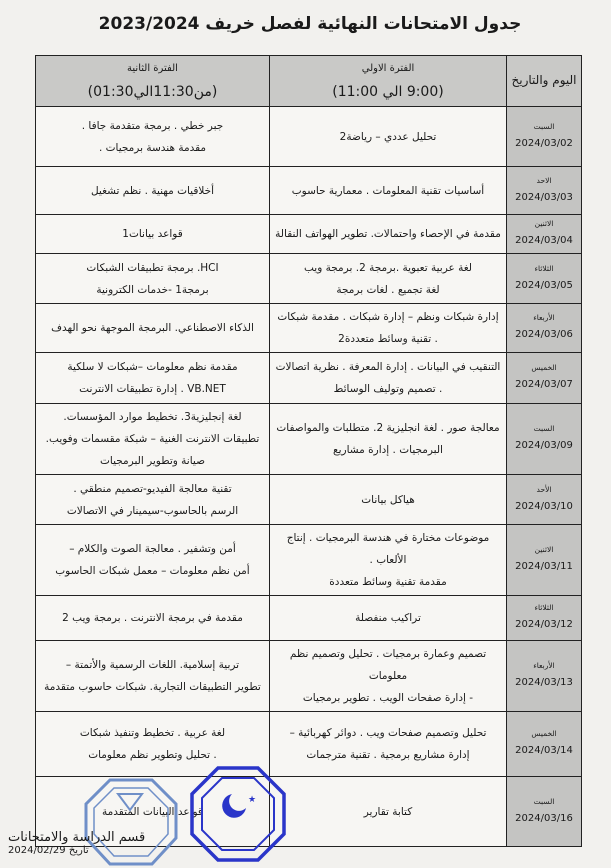 This screenshot has height=868, width=611. Describe the element at coordinates (388, 755) in the screenshot. I see `subject-line: إدارة مشاريع برمجية . تقنية مترجمات` at that location.